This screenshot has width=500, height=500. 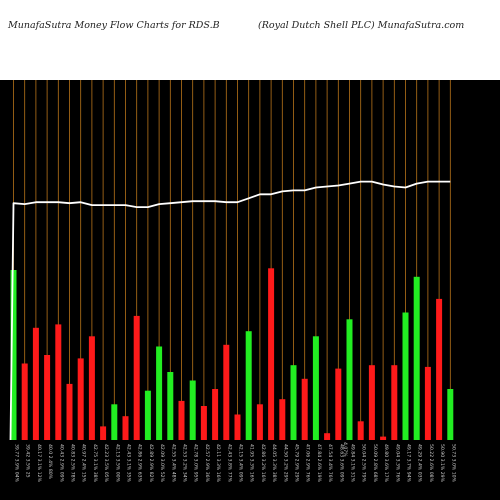 I want to click on chart-title: MunafaSutra Money Flow Charts for RDS.B, so click(x=114, y=25).